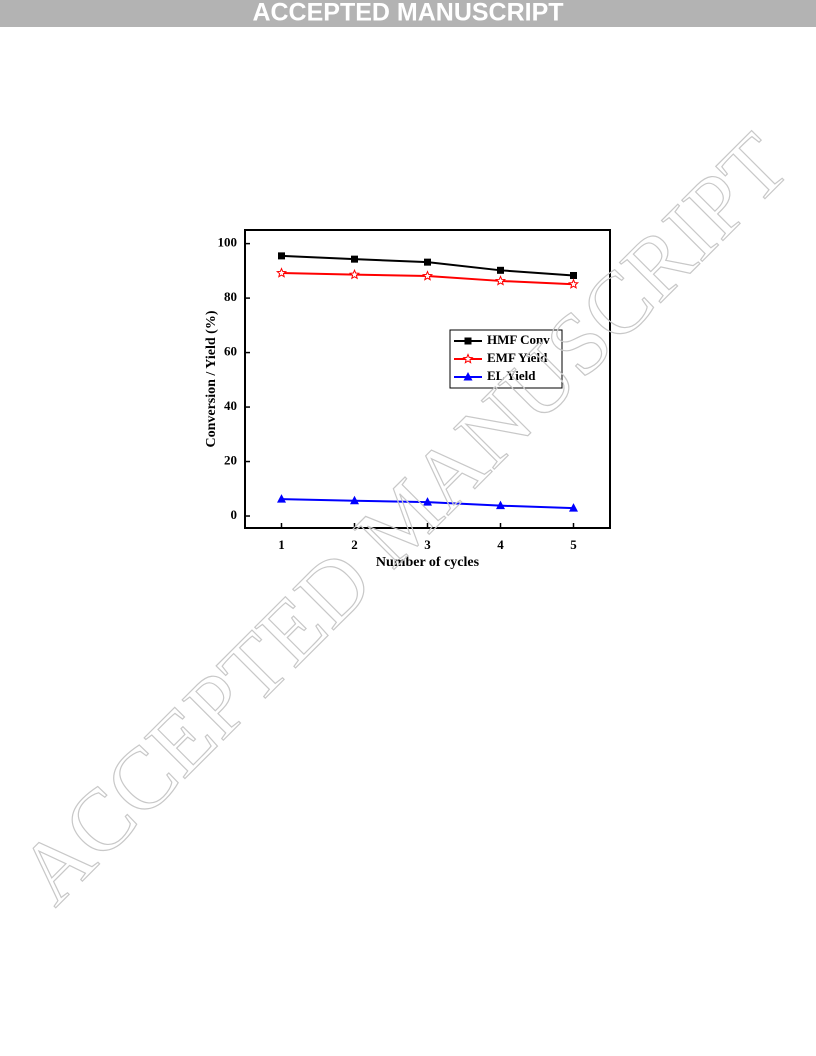 The height and width of the screenshot is (1056, 816). Describe the element at coordinates (427, 544) in the screenshot. I see `x-tick-label: 3` at that location.